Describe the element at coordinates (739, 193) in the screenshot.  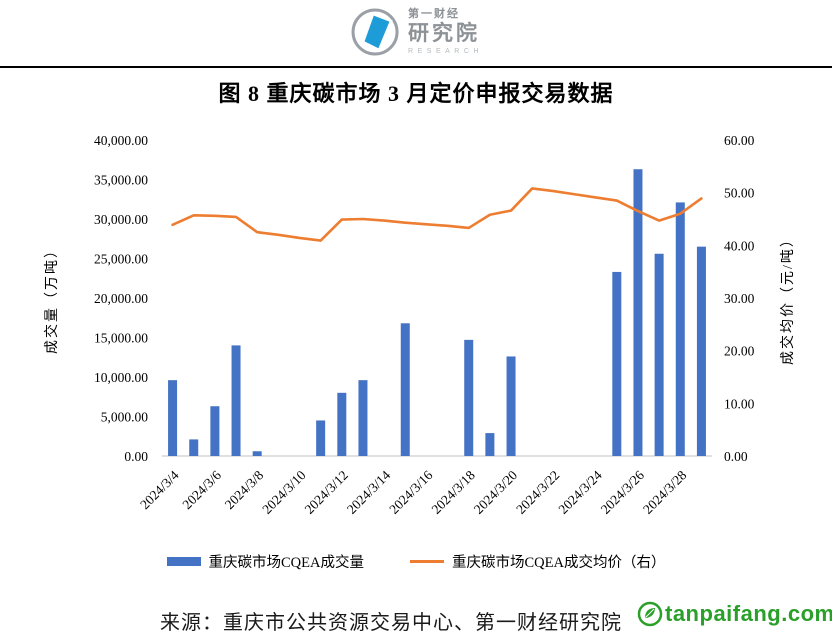
I see `right-axis-tick-label: 50.00` at that location.